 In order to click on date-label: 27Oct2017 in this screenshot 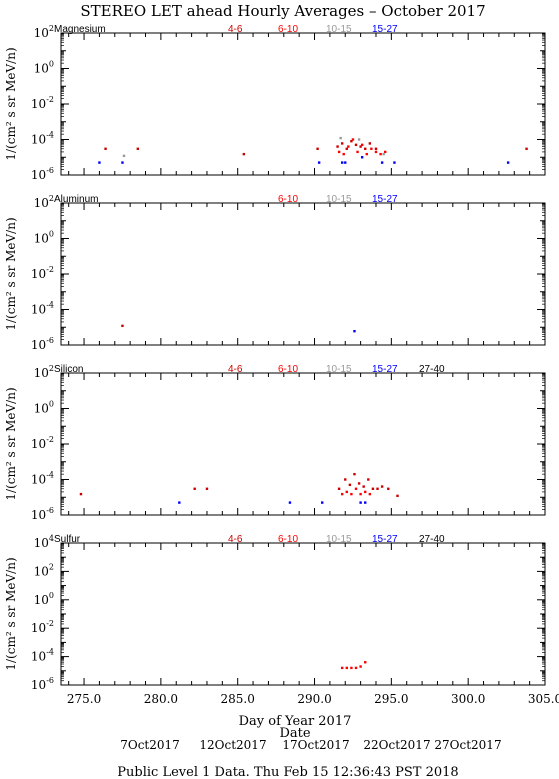, I will do `click(467, 745)`.